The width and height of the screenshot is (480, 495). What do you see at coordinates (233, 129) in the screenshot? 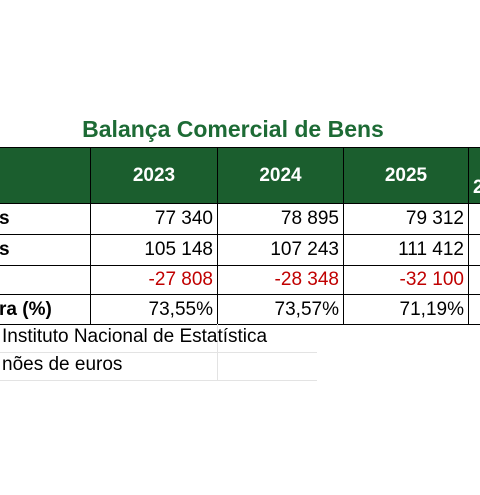
I see `table-title: Balança Comercial de Bens` at bounding box center [233, 129].